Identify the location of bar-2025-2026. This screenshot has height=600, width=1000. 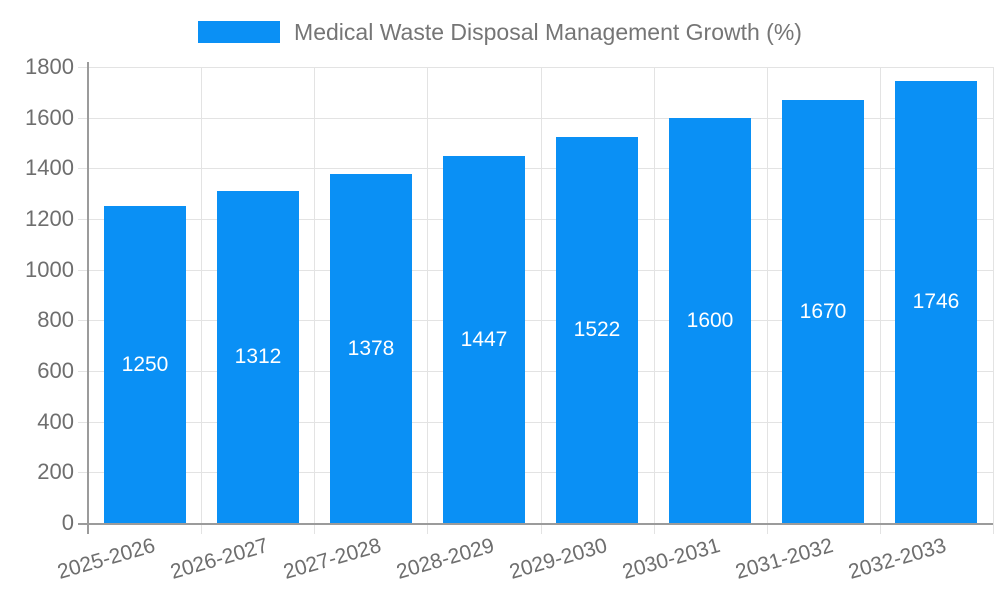
(145, 364).